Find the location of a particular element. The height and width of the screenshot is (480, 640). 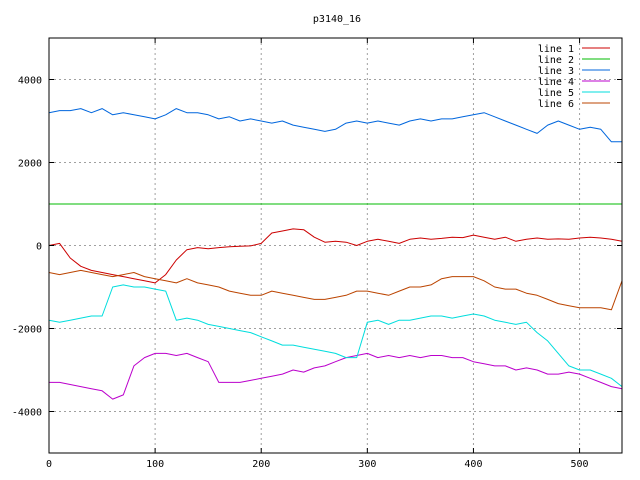

x-tick-label: 200 is located at coordinates (261, 464).